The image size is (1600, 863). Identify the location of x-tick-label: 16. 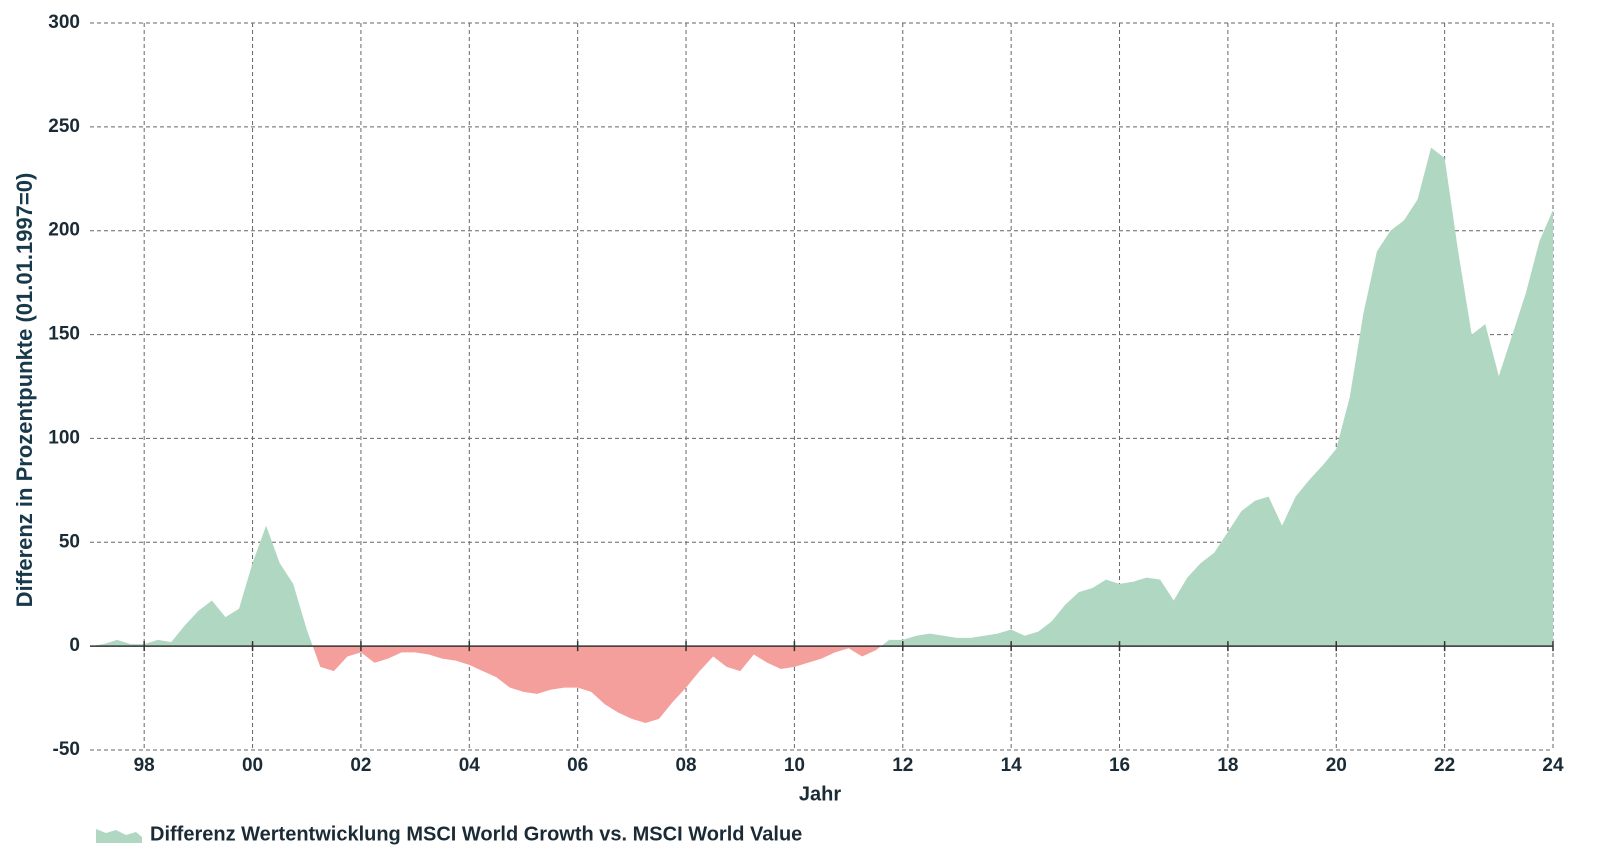
(1119, 765).